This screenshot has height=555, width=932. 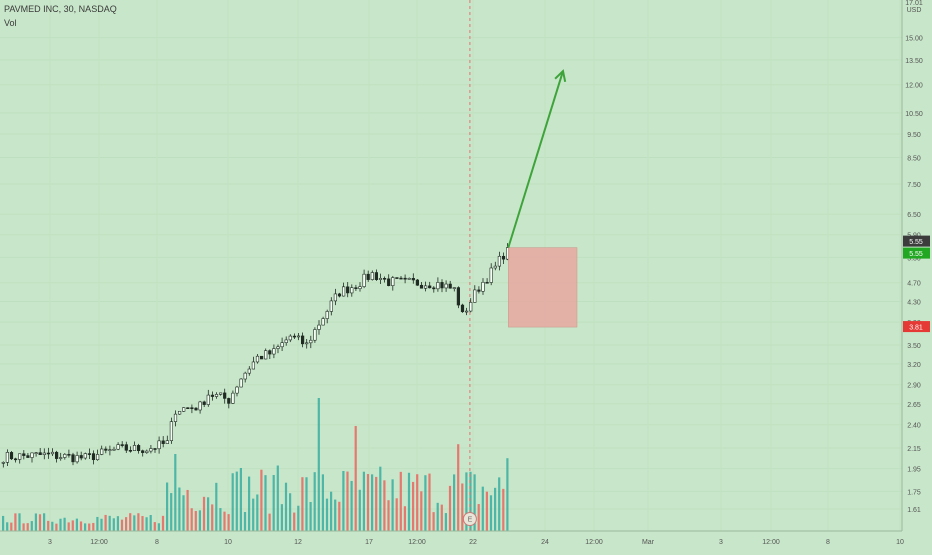 I want to click on price-tick-label: 10.50, so click(x=914, y=114).